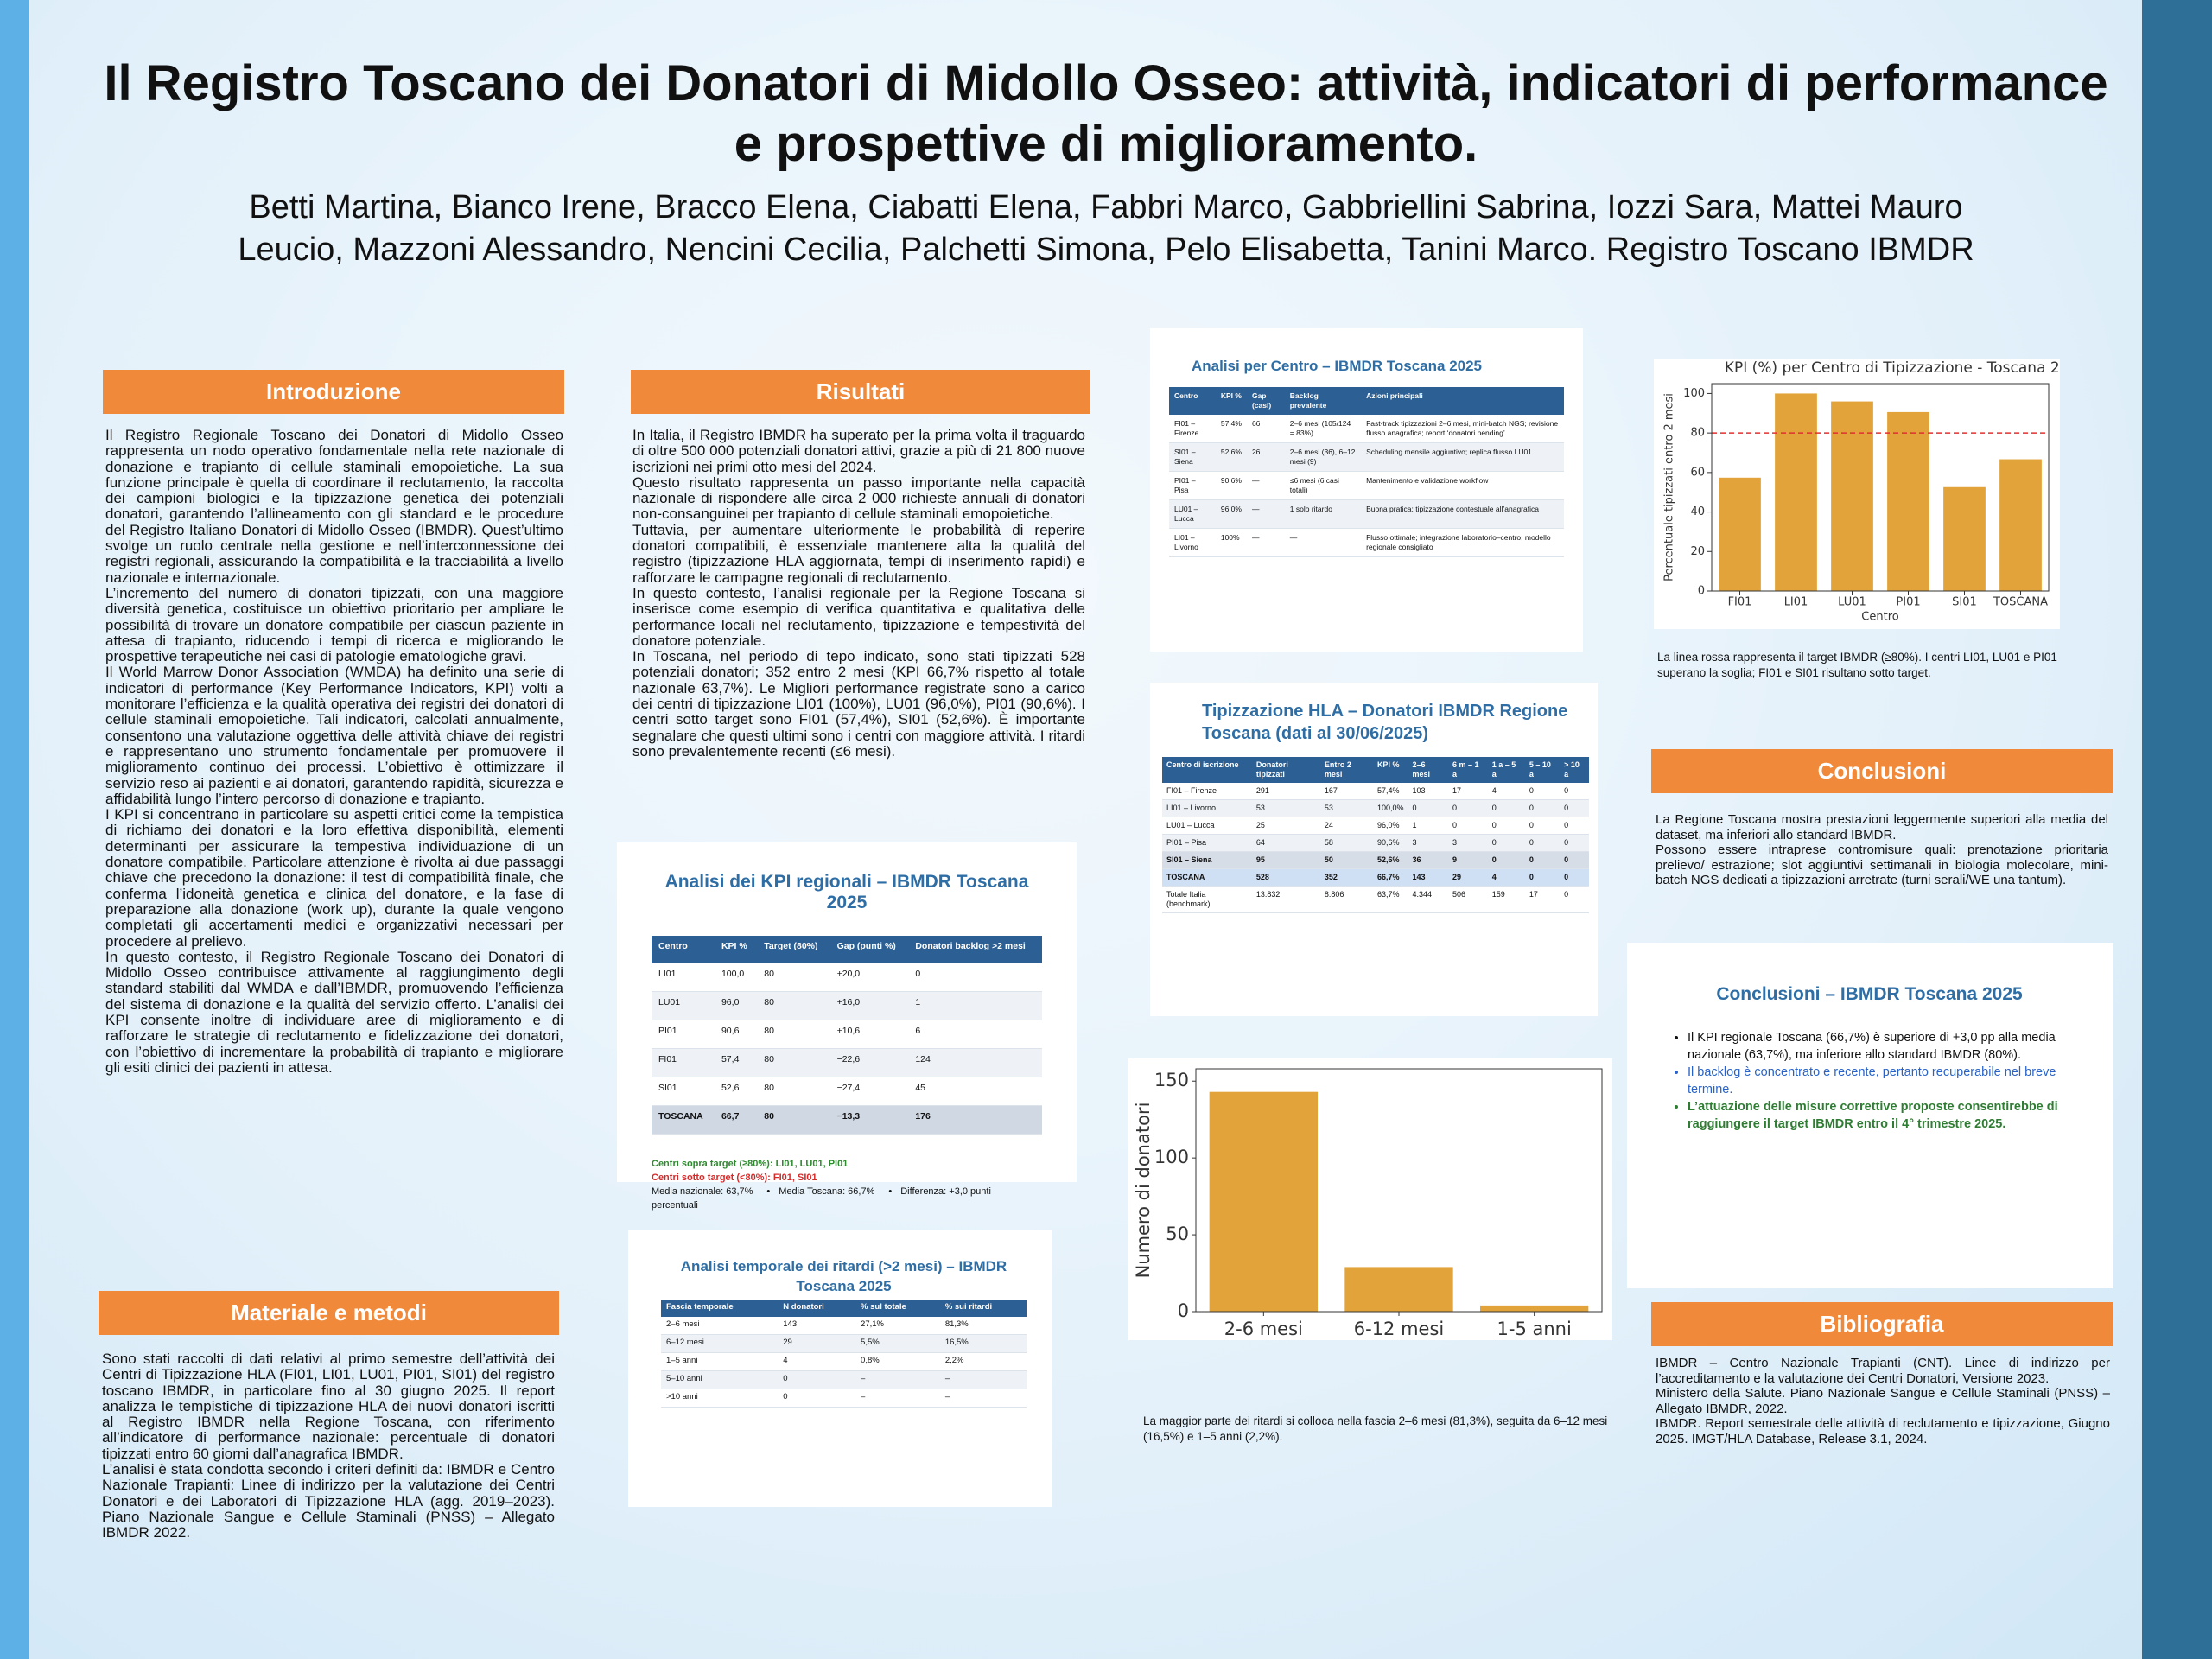 The height and width of the screenshot is (1659, 2212). I want to click on table-cell: SI01 – Siena, so click(1192, 457).